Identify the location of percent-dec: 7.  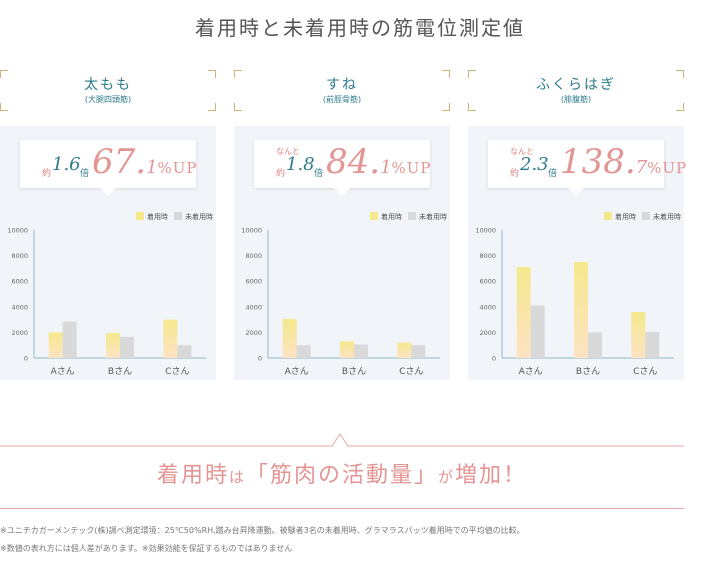
(641, 167).